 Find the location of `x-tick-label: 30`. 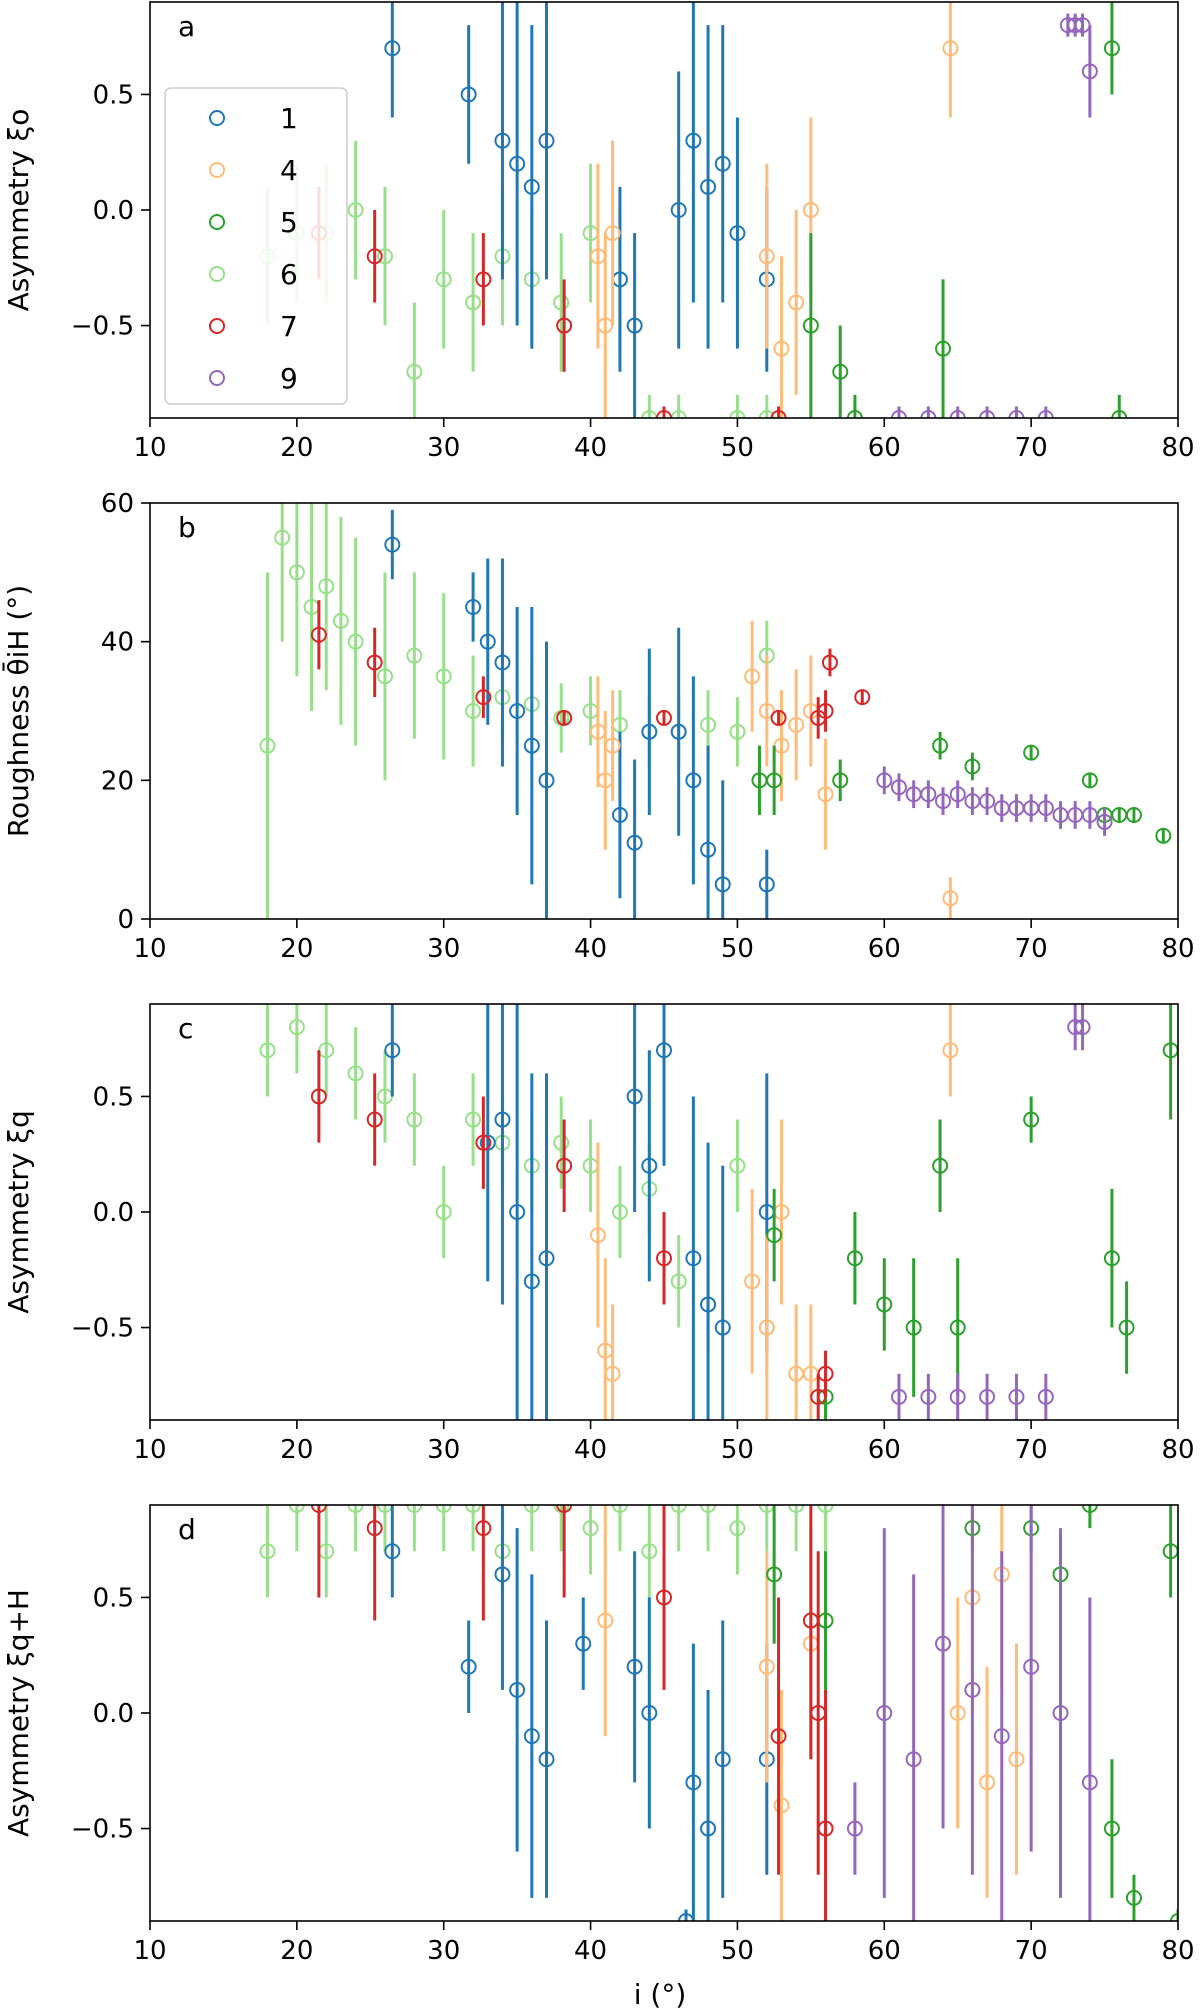

x-tick-label: 30 is located at coordinates (443, 1951).